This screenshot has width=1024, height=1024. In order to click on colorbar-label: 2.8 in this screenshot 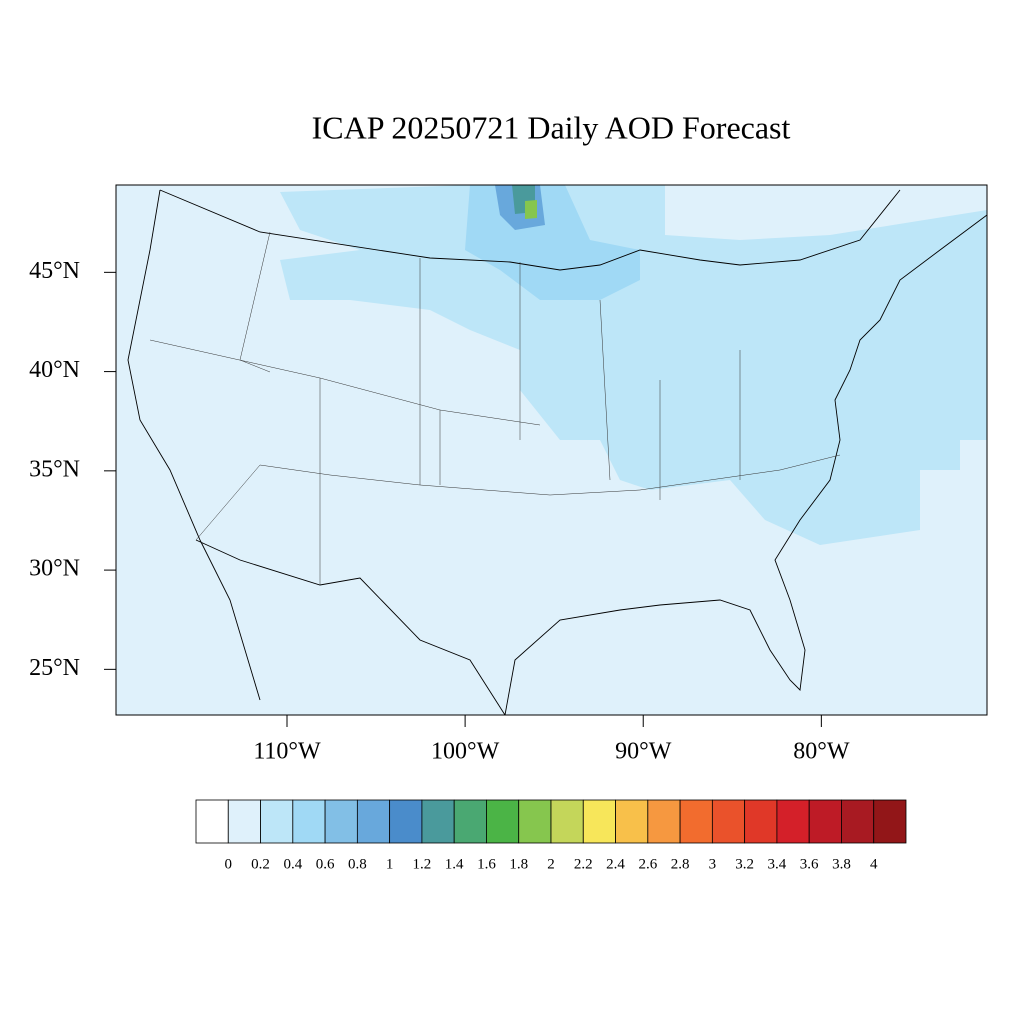, I will do `click(680, 864)`.